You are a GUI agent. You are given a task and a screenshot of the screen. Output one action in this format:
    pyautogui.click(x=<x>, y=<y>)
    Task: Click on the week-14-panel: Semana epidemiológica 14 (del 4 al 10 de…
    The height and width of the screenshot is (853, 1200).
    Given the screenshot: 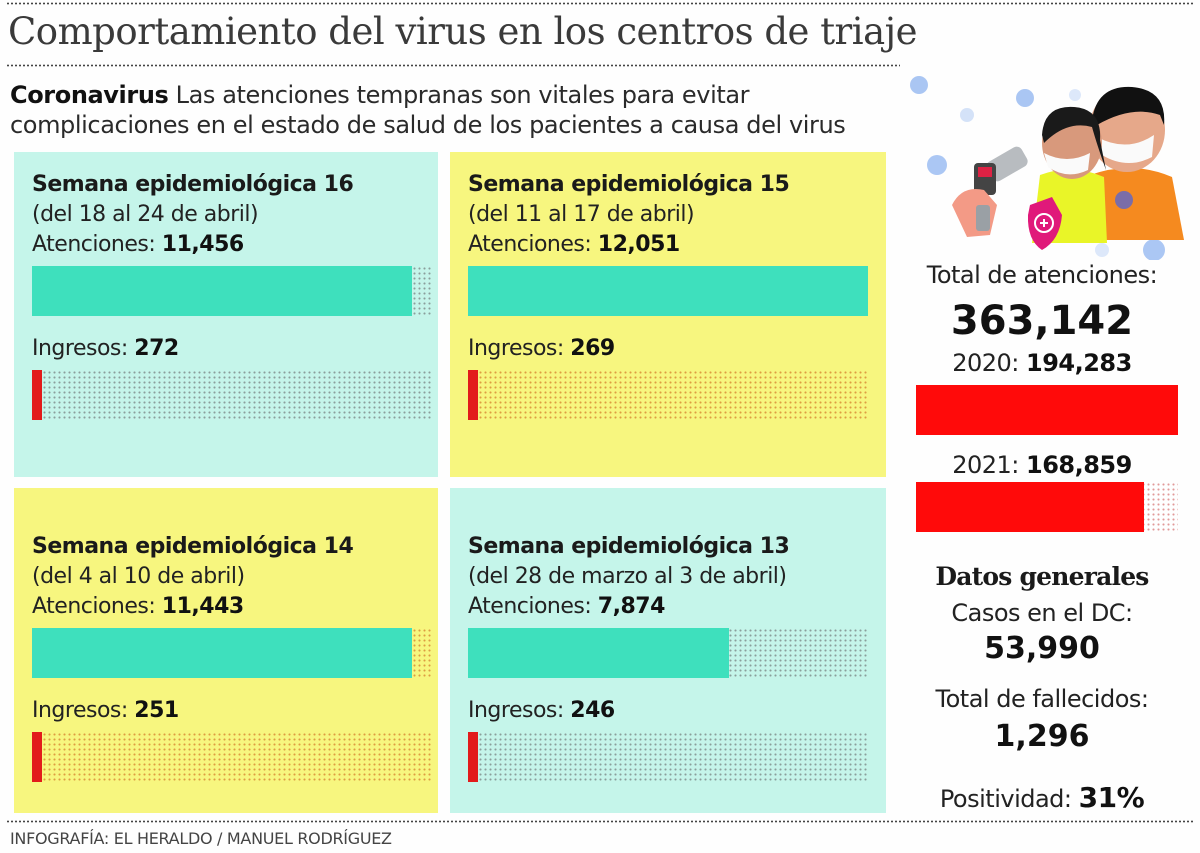 What is the action you would take?
    pyautogui.click(x=226, y=650)
    